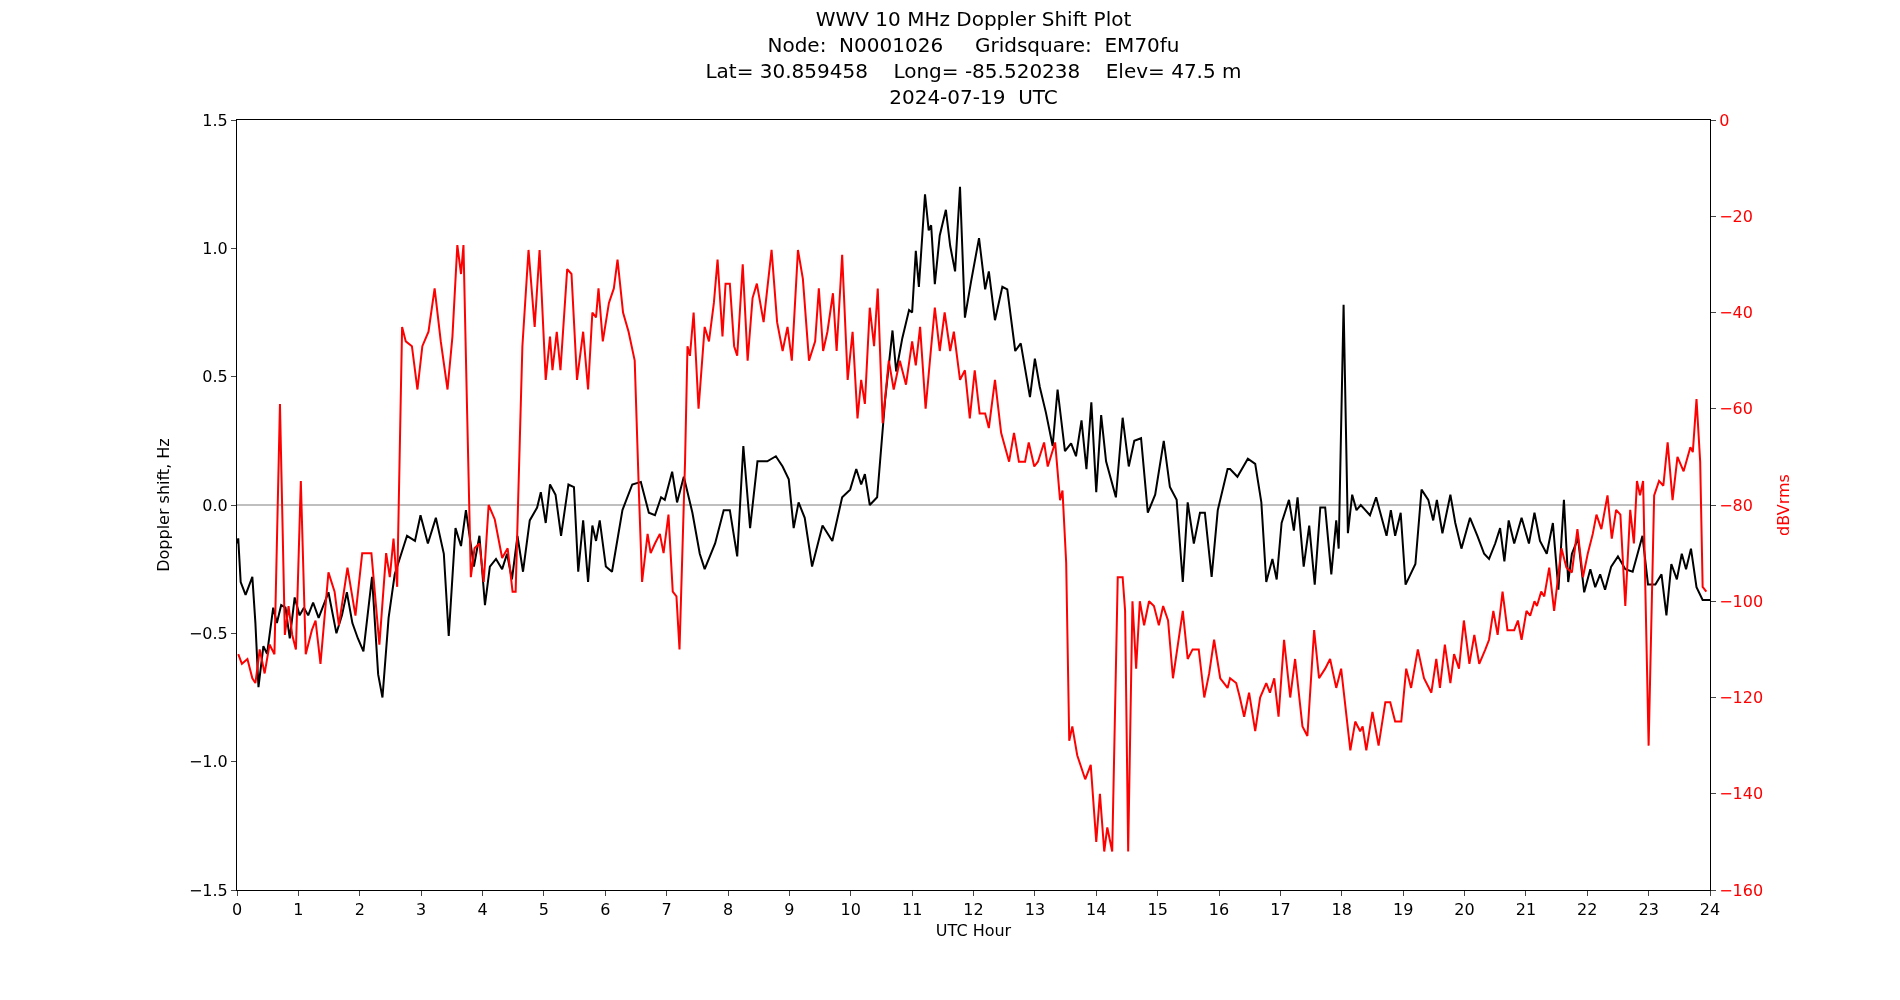  What do you see at coordinates (215, 505) in the screenshot?
I see `y-tick-label: 0.0` at bounding box center [215, 505].